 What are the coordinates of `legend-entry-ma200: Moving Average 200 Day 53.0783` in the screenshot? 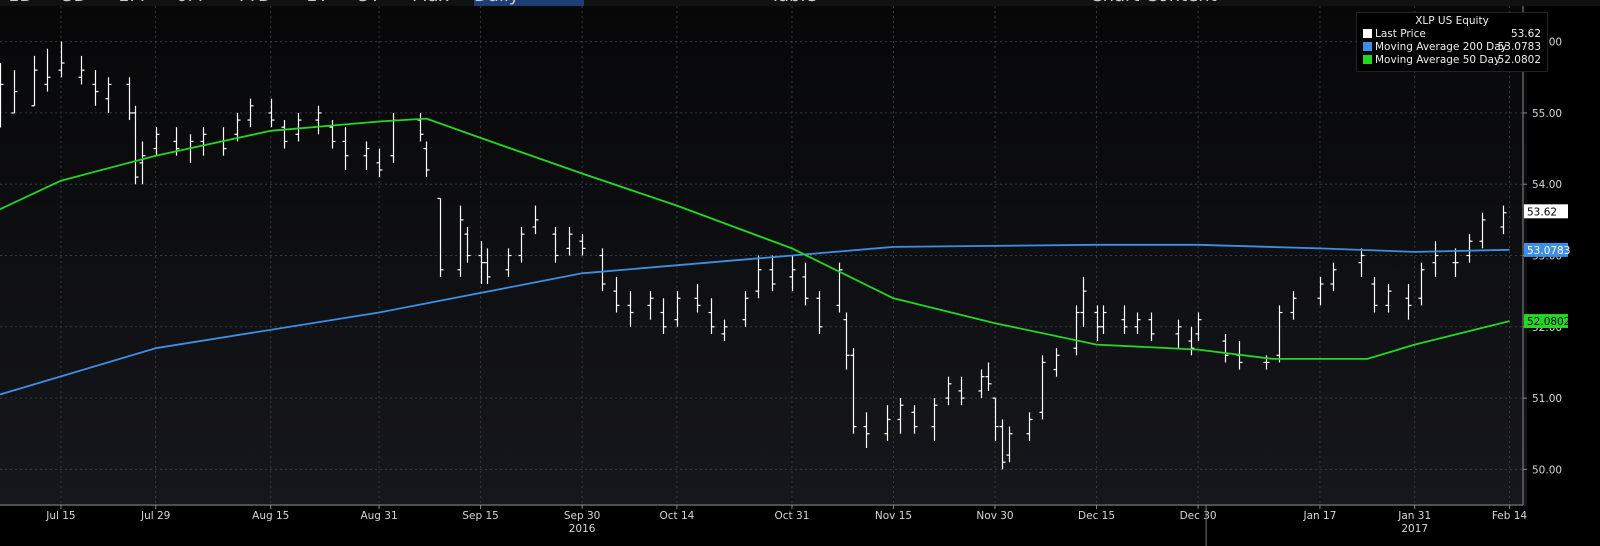 It's located at (1452, 47).